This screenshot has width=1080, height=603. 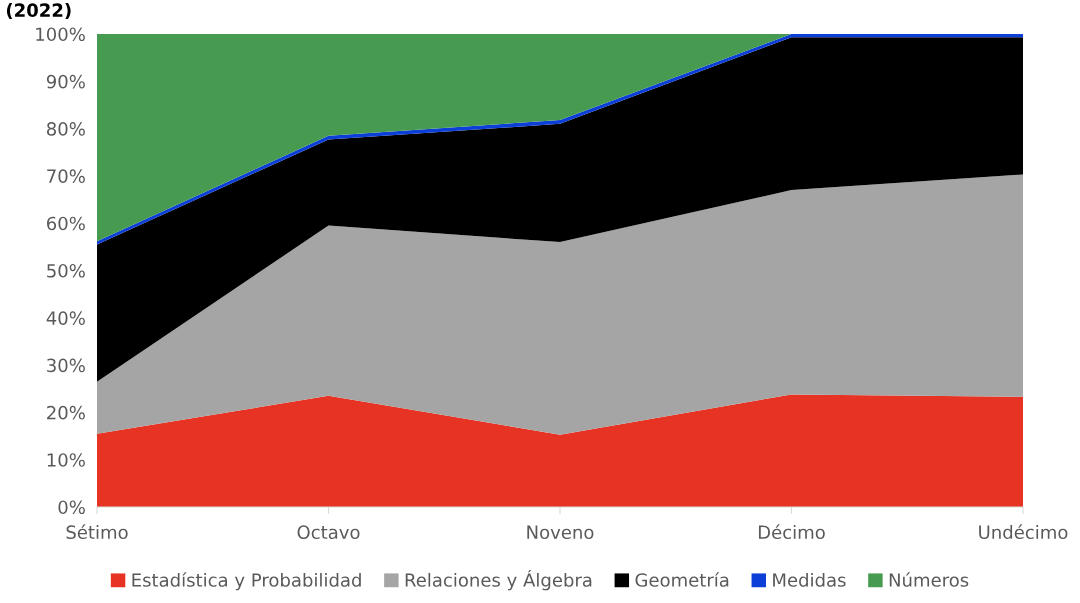 I want to click on legend-label: Estadística y Probabilidad, so click(x=246, y=581).